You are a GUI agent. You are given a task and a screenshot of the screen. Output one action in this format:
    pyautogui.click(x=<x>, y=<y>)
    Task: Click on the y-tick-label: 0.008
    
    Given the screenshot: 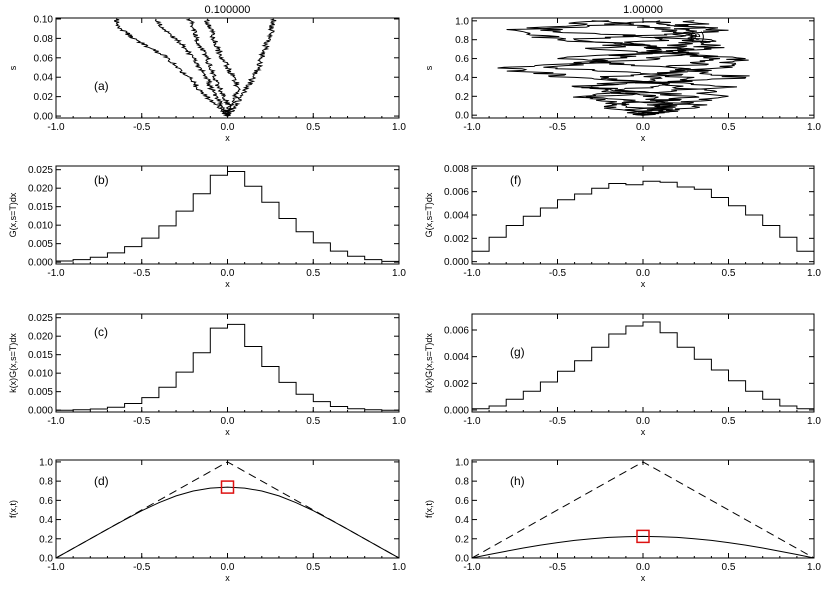 What is the action you would take?
    pyautogui.click(x=456, y=169)
    